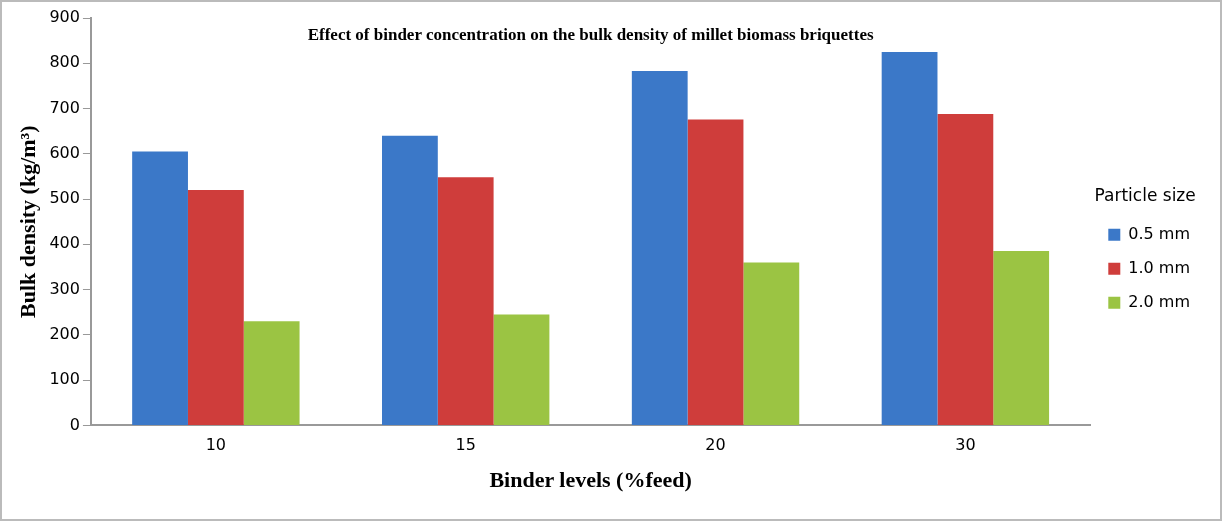  What do you see at coordinates (1145, 195) in the screenshot?
I see `legend-title: Particle size` at bounding box center [1145, 195].